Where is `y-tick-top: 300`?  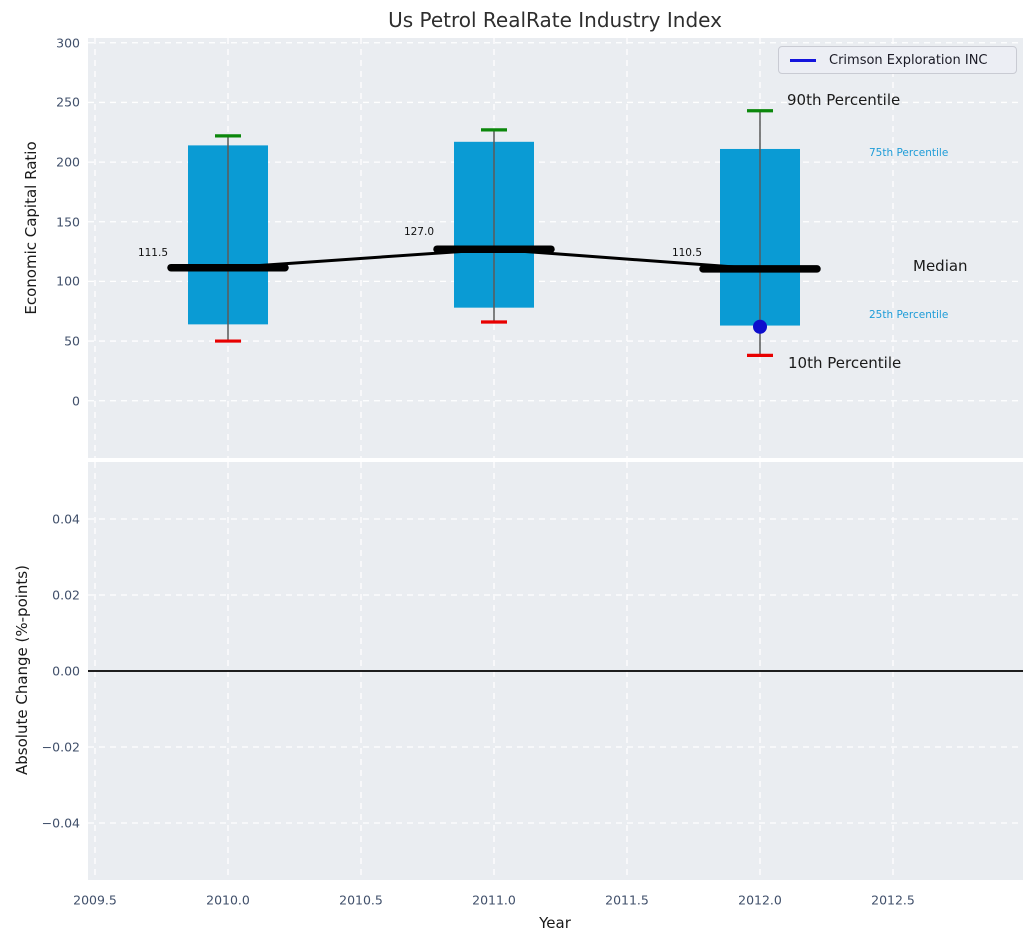
y-tick-top: 300 is located at coordinates (68, 43).